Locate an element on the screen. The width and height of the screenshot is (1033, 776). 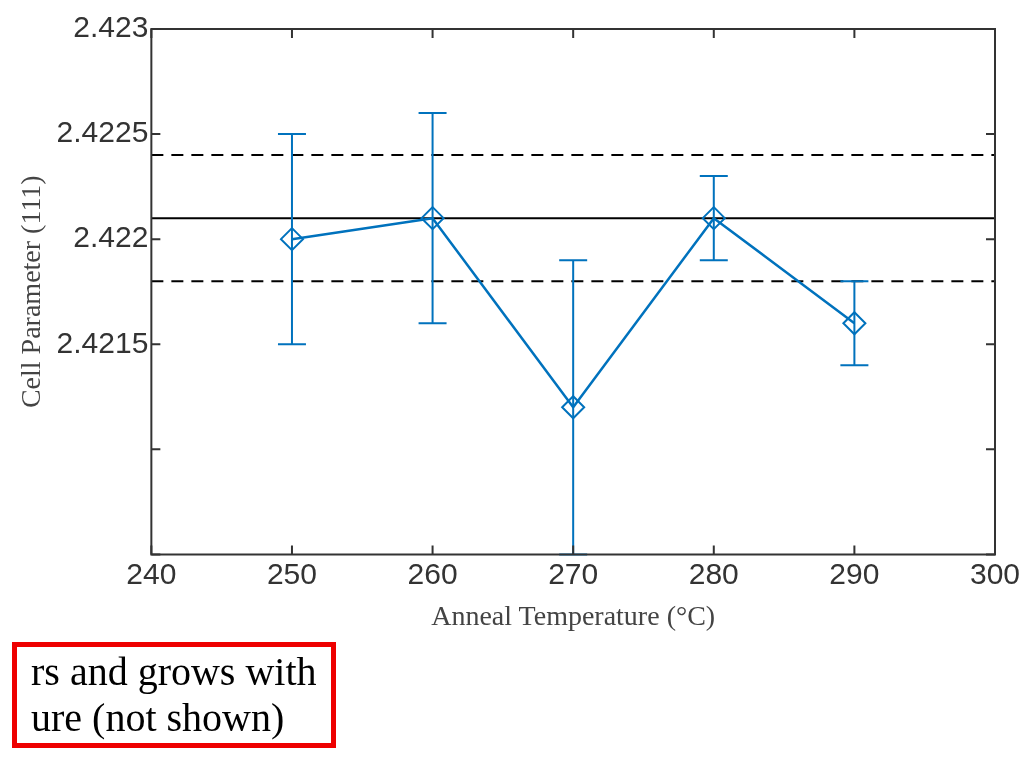
x-tick-label: 290 is located at coordinates (854, 573).